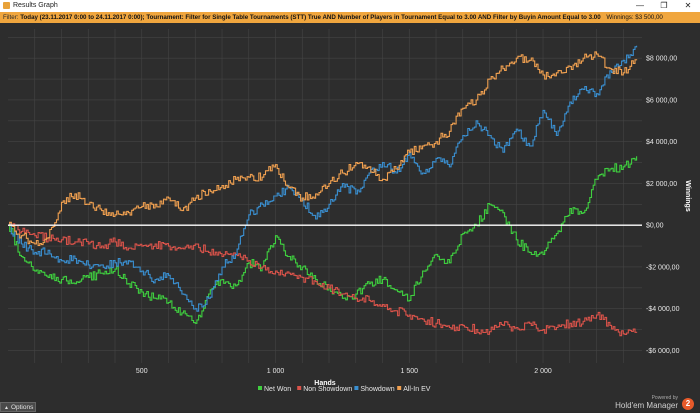  I want to click on y-tick-label: $8 000,00, so click(661, 59).